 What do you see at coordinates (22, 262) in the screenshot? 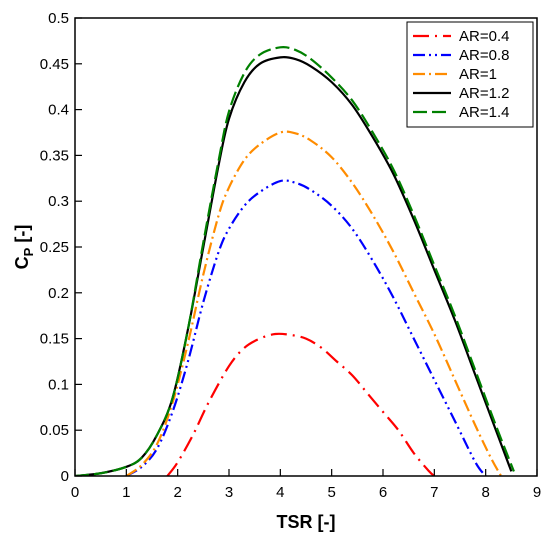
I see `y-axis-title-main: C` at bounding box center [22, 262].